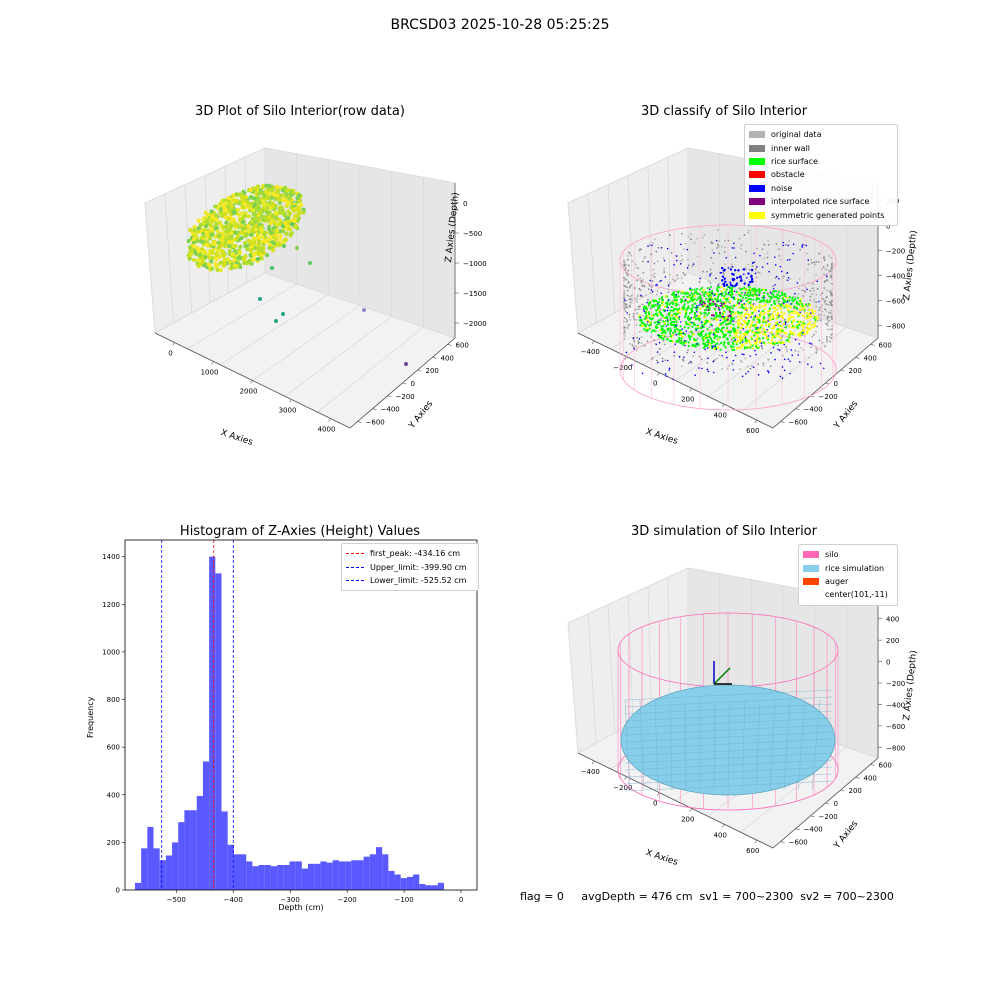 This screenshot has height=1000, width=1000. I want to click on legend-item: noise, so click(821, 188).